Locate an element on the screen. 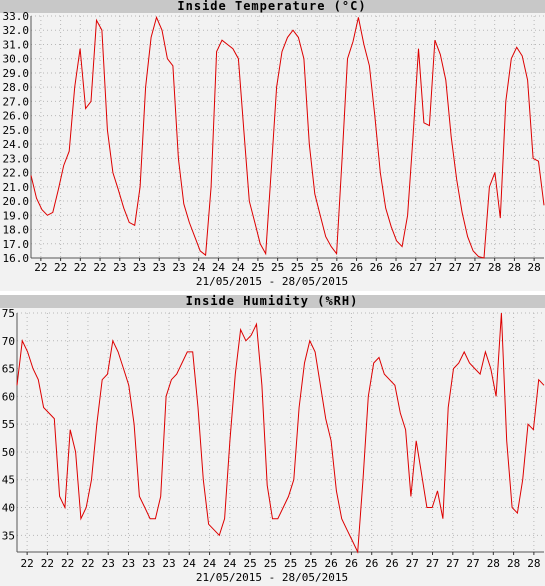 The image size is (545, 586). humidity-date-range: 21/05/2015 - 28/05/2015 is located at coordinates (272, 577).